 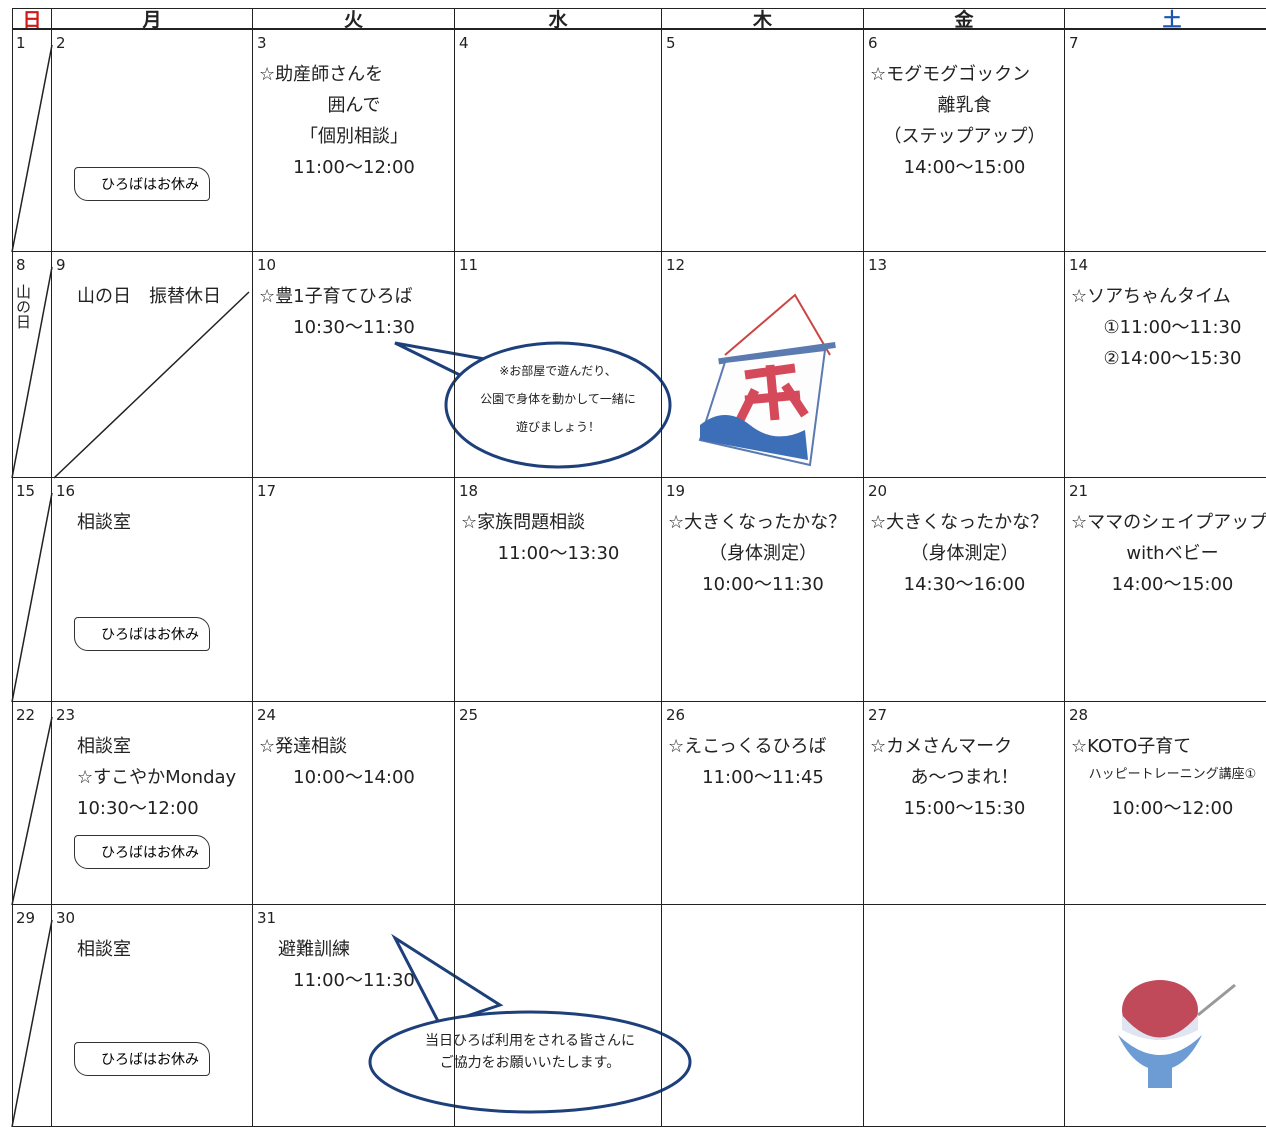 I want to click on event-text: ①11:00～11:30, so click(x=1172, y=327).